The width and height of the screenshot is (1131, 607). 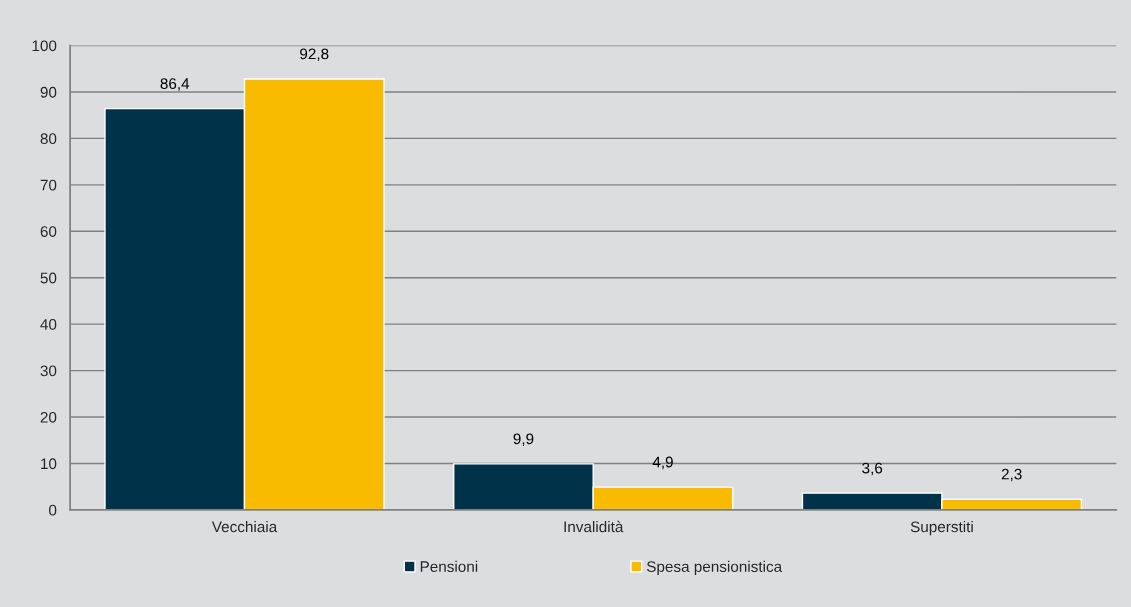 I want to click on data-label: 3,6, so click(x=872, y=469).